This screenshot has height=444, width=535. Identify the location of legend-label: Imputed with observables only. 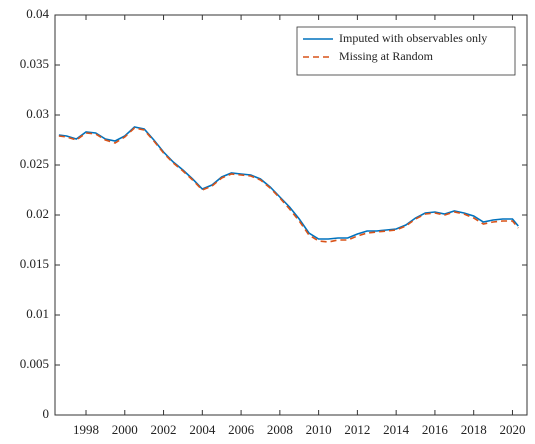
(413, 38).